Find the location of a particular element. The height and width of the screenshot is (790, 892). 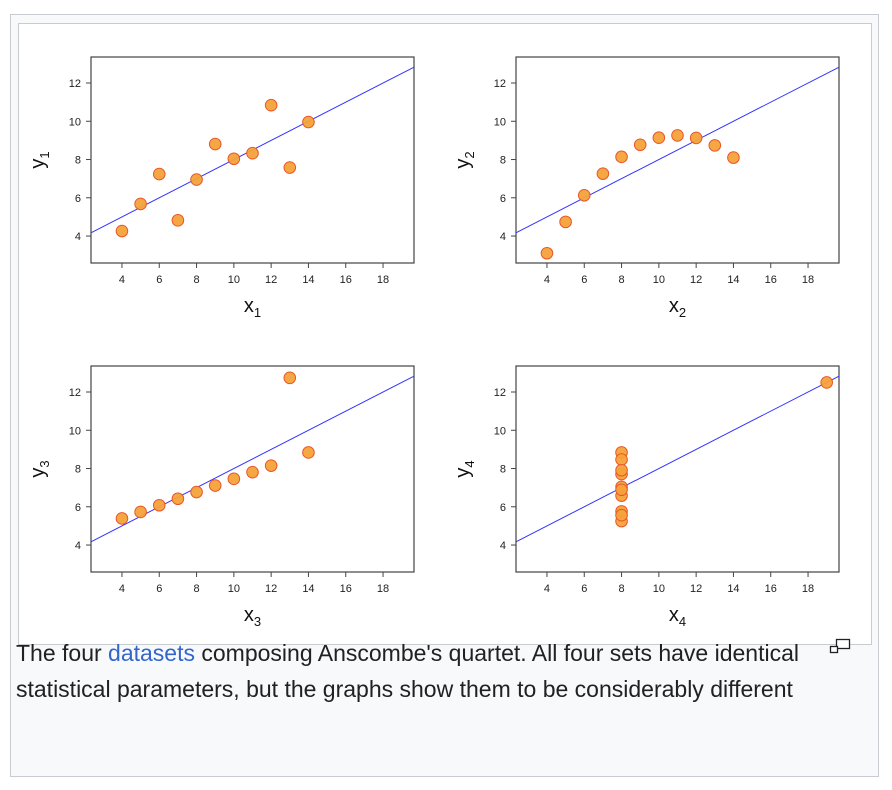

y-axis-title: y1 is located at coordinates (39, 159).